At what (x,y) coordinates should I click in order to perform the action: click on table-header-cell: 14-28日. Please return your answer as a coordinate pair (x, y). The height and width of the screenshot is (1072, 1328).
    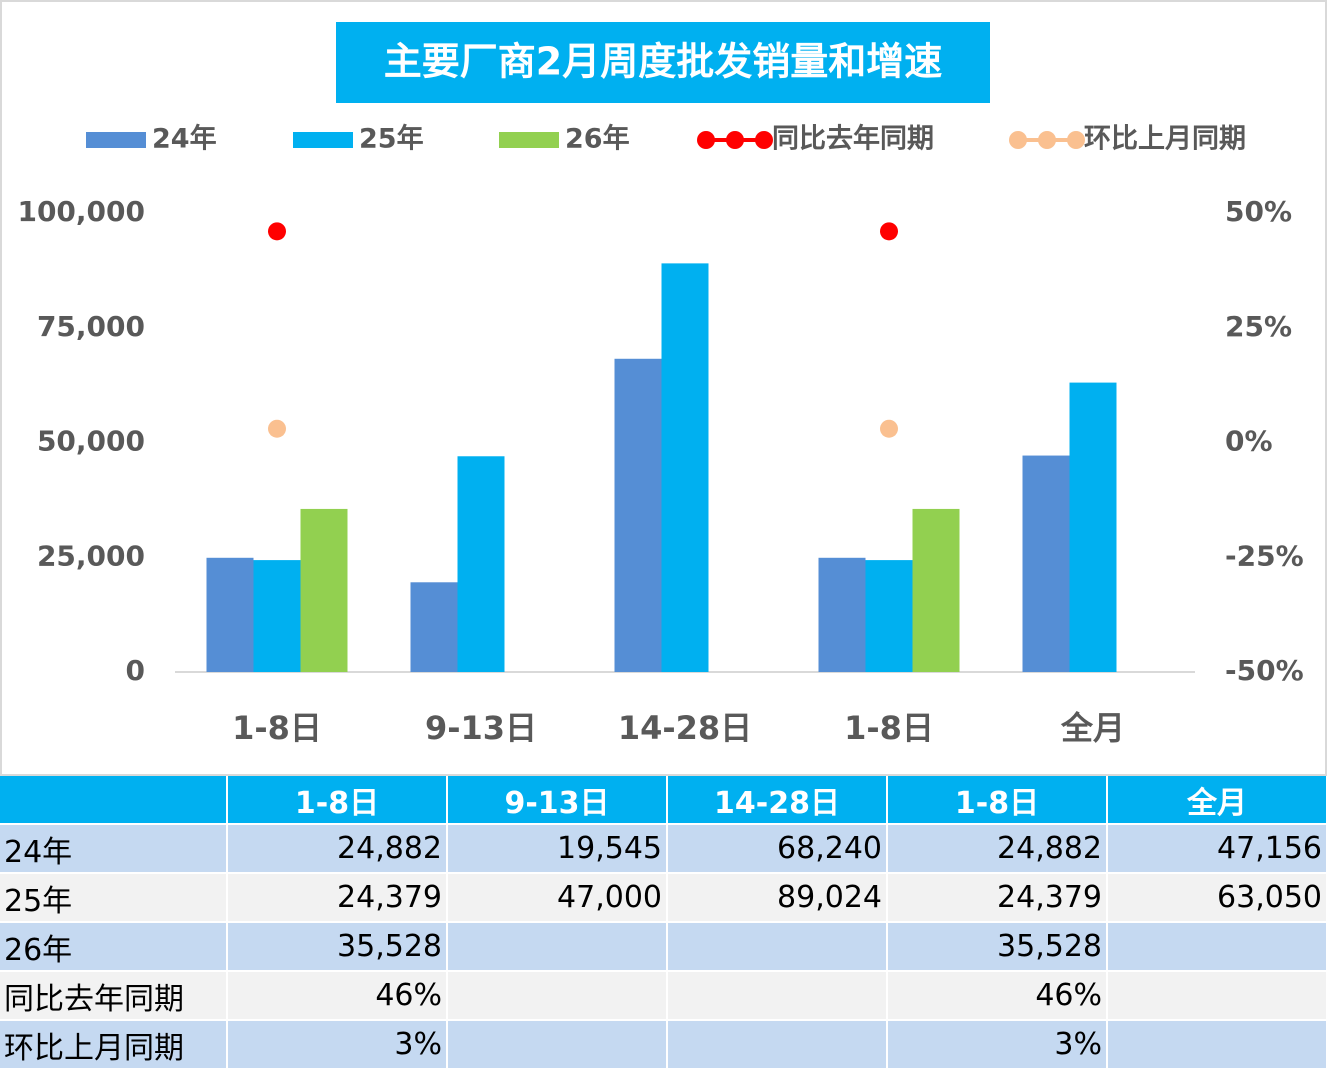
    Looking at the image, I should click on (777, 800).